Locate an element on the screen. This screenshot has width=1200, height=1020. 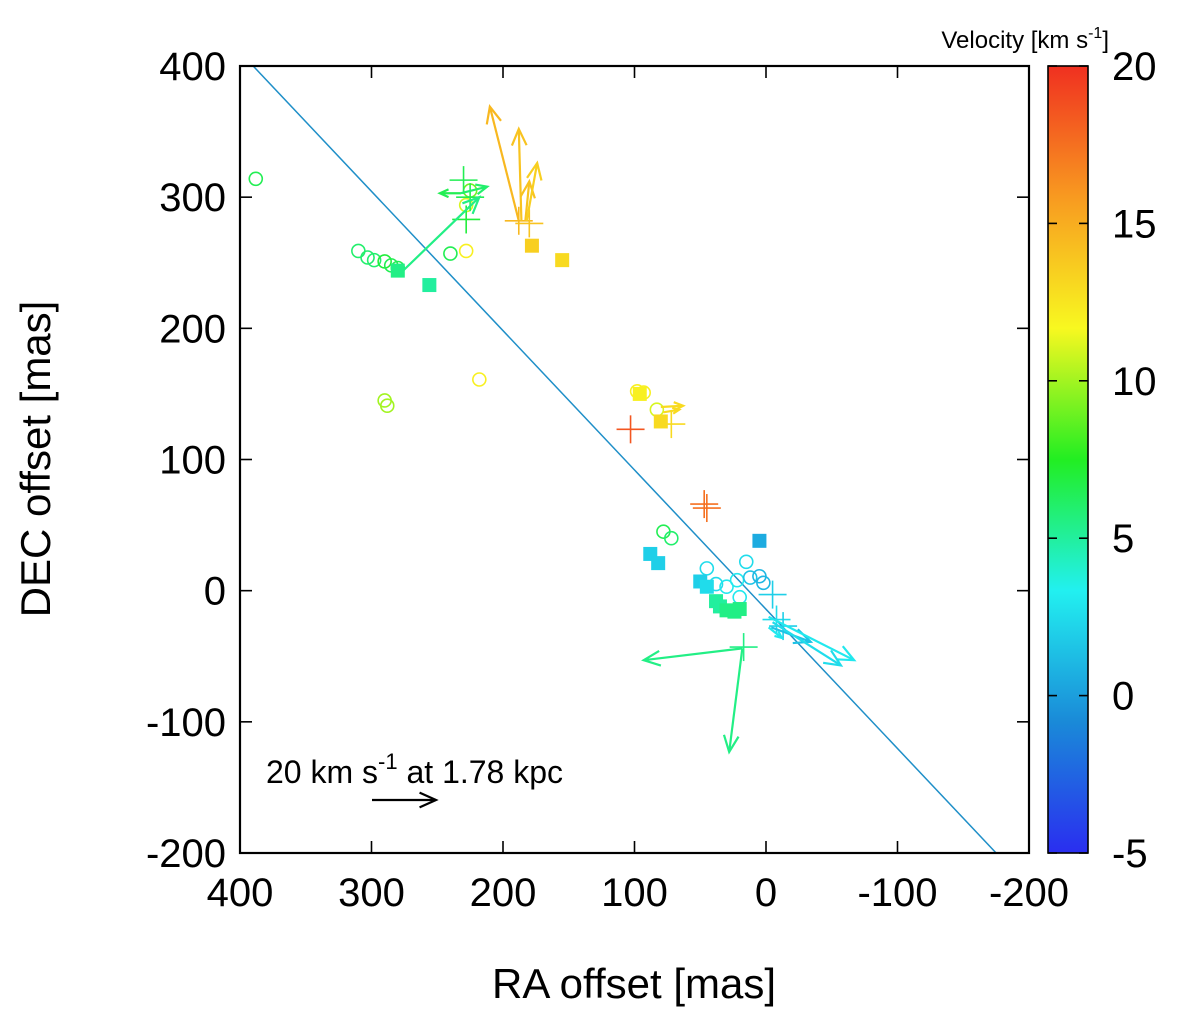
y-tick-label: 100 is located at coordinates (192, 461).